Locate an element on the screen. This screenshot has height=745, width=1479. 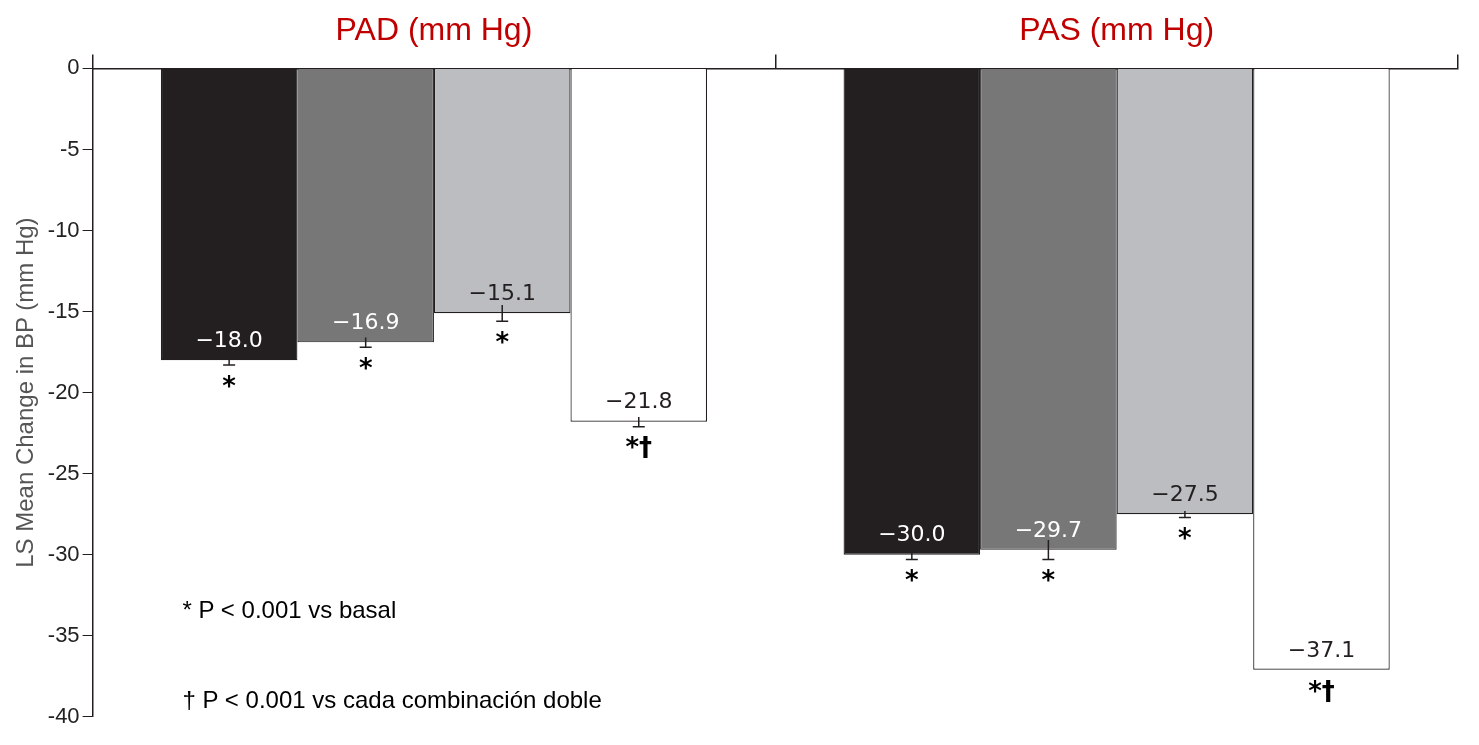
y-tick-label: -25 is located at coordinates (63, 472).